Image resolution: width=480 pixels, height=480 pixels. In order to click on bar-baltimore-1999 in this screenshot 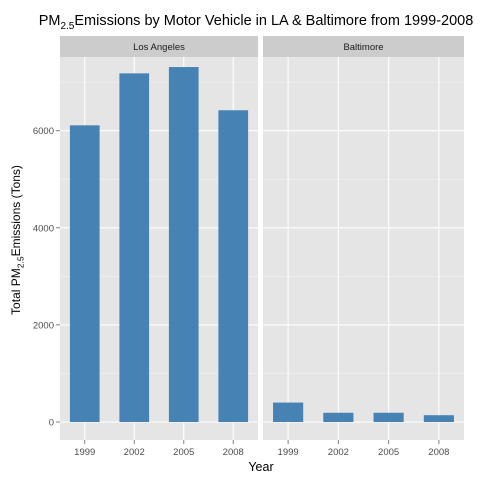, I will do `click(288, 412)`.